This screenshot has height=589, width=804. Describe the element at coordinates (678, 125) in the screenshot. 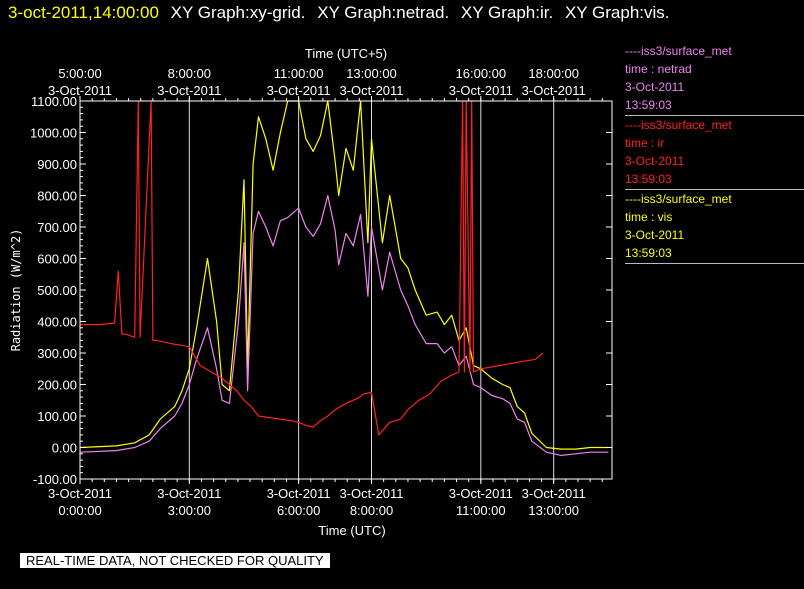

I see `legend-ir-source: ----iss3/surface_met` at that location.